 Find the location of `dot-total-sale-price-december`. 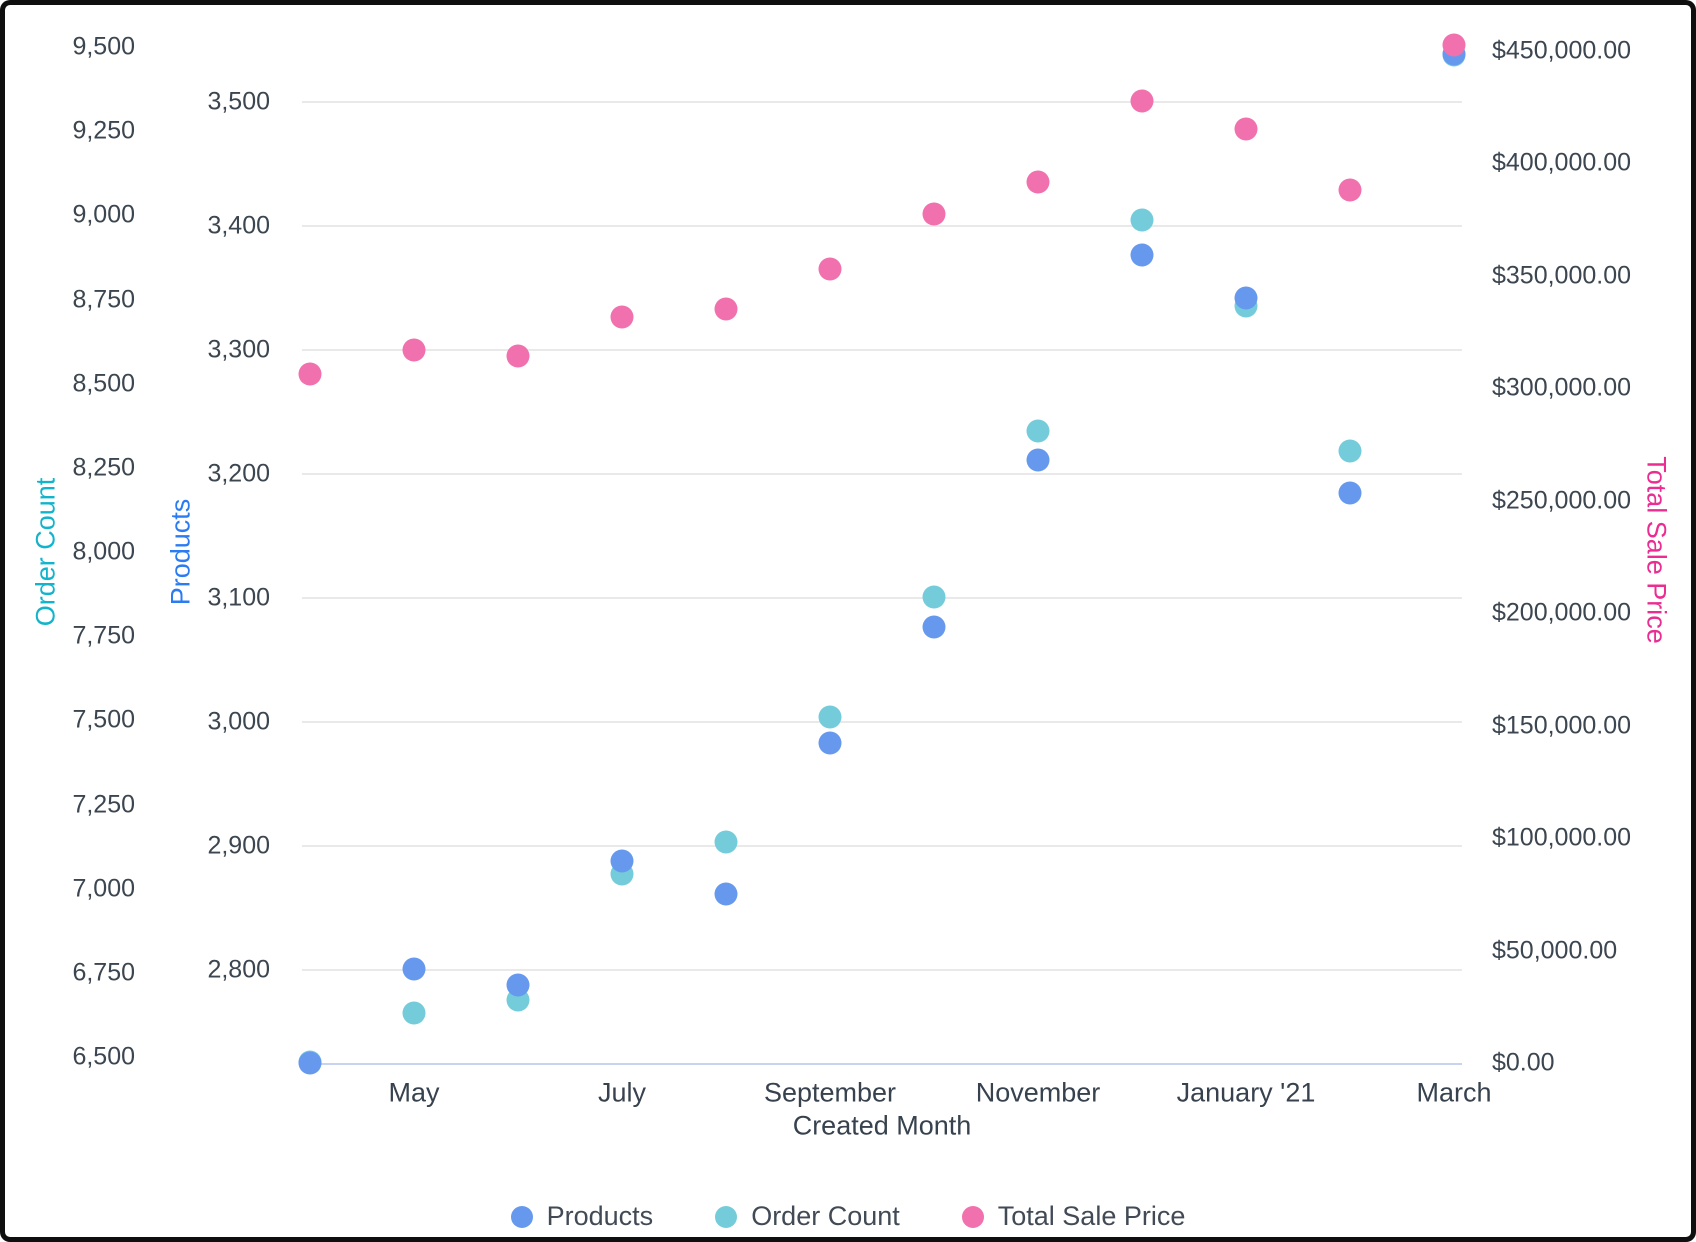

dot-total-sale-price-december is located at coordinates (1142, 101).